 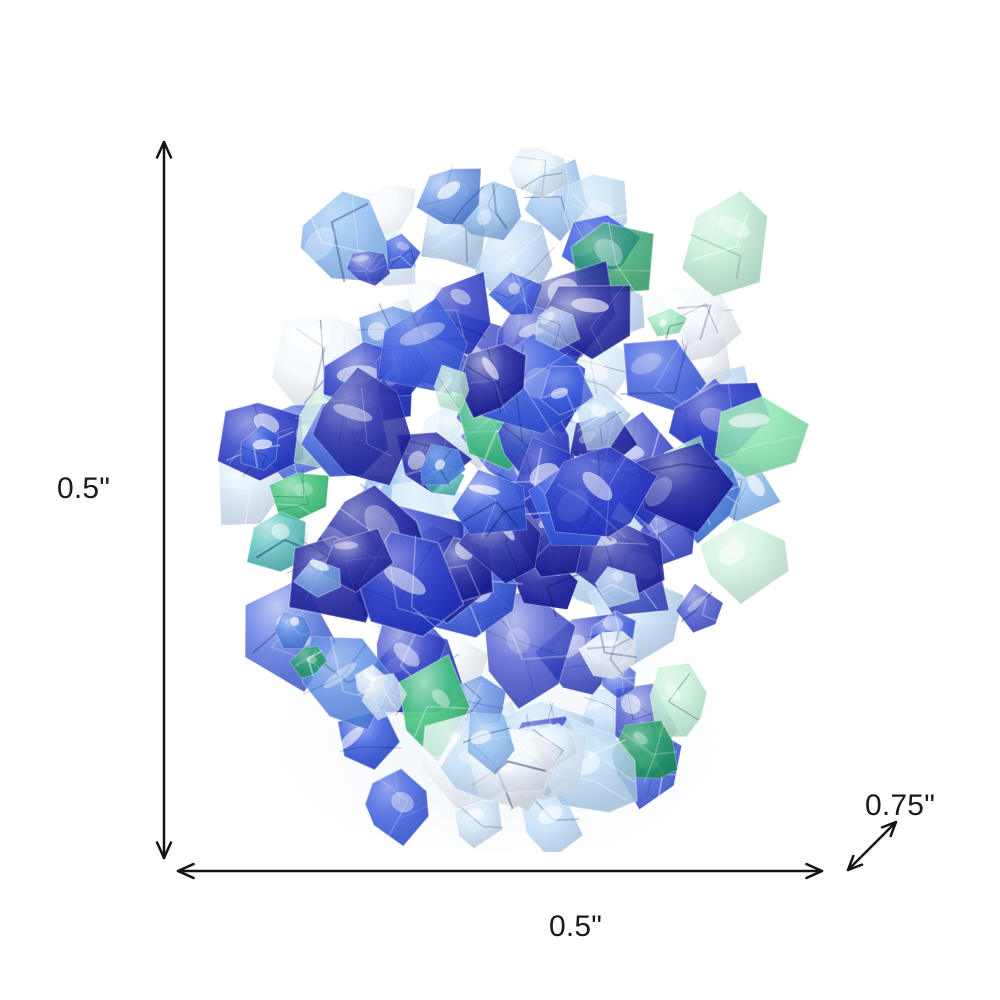 I want to click on dimension-arrow-depth, so click(x=872, y=846).